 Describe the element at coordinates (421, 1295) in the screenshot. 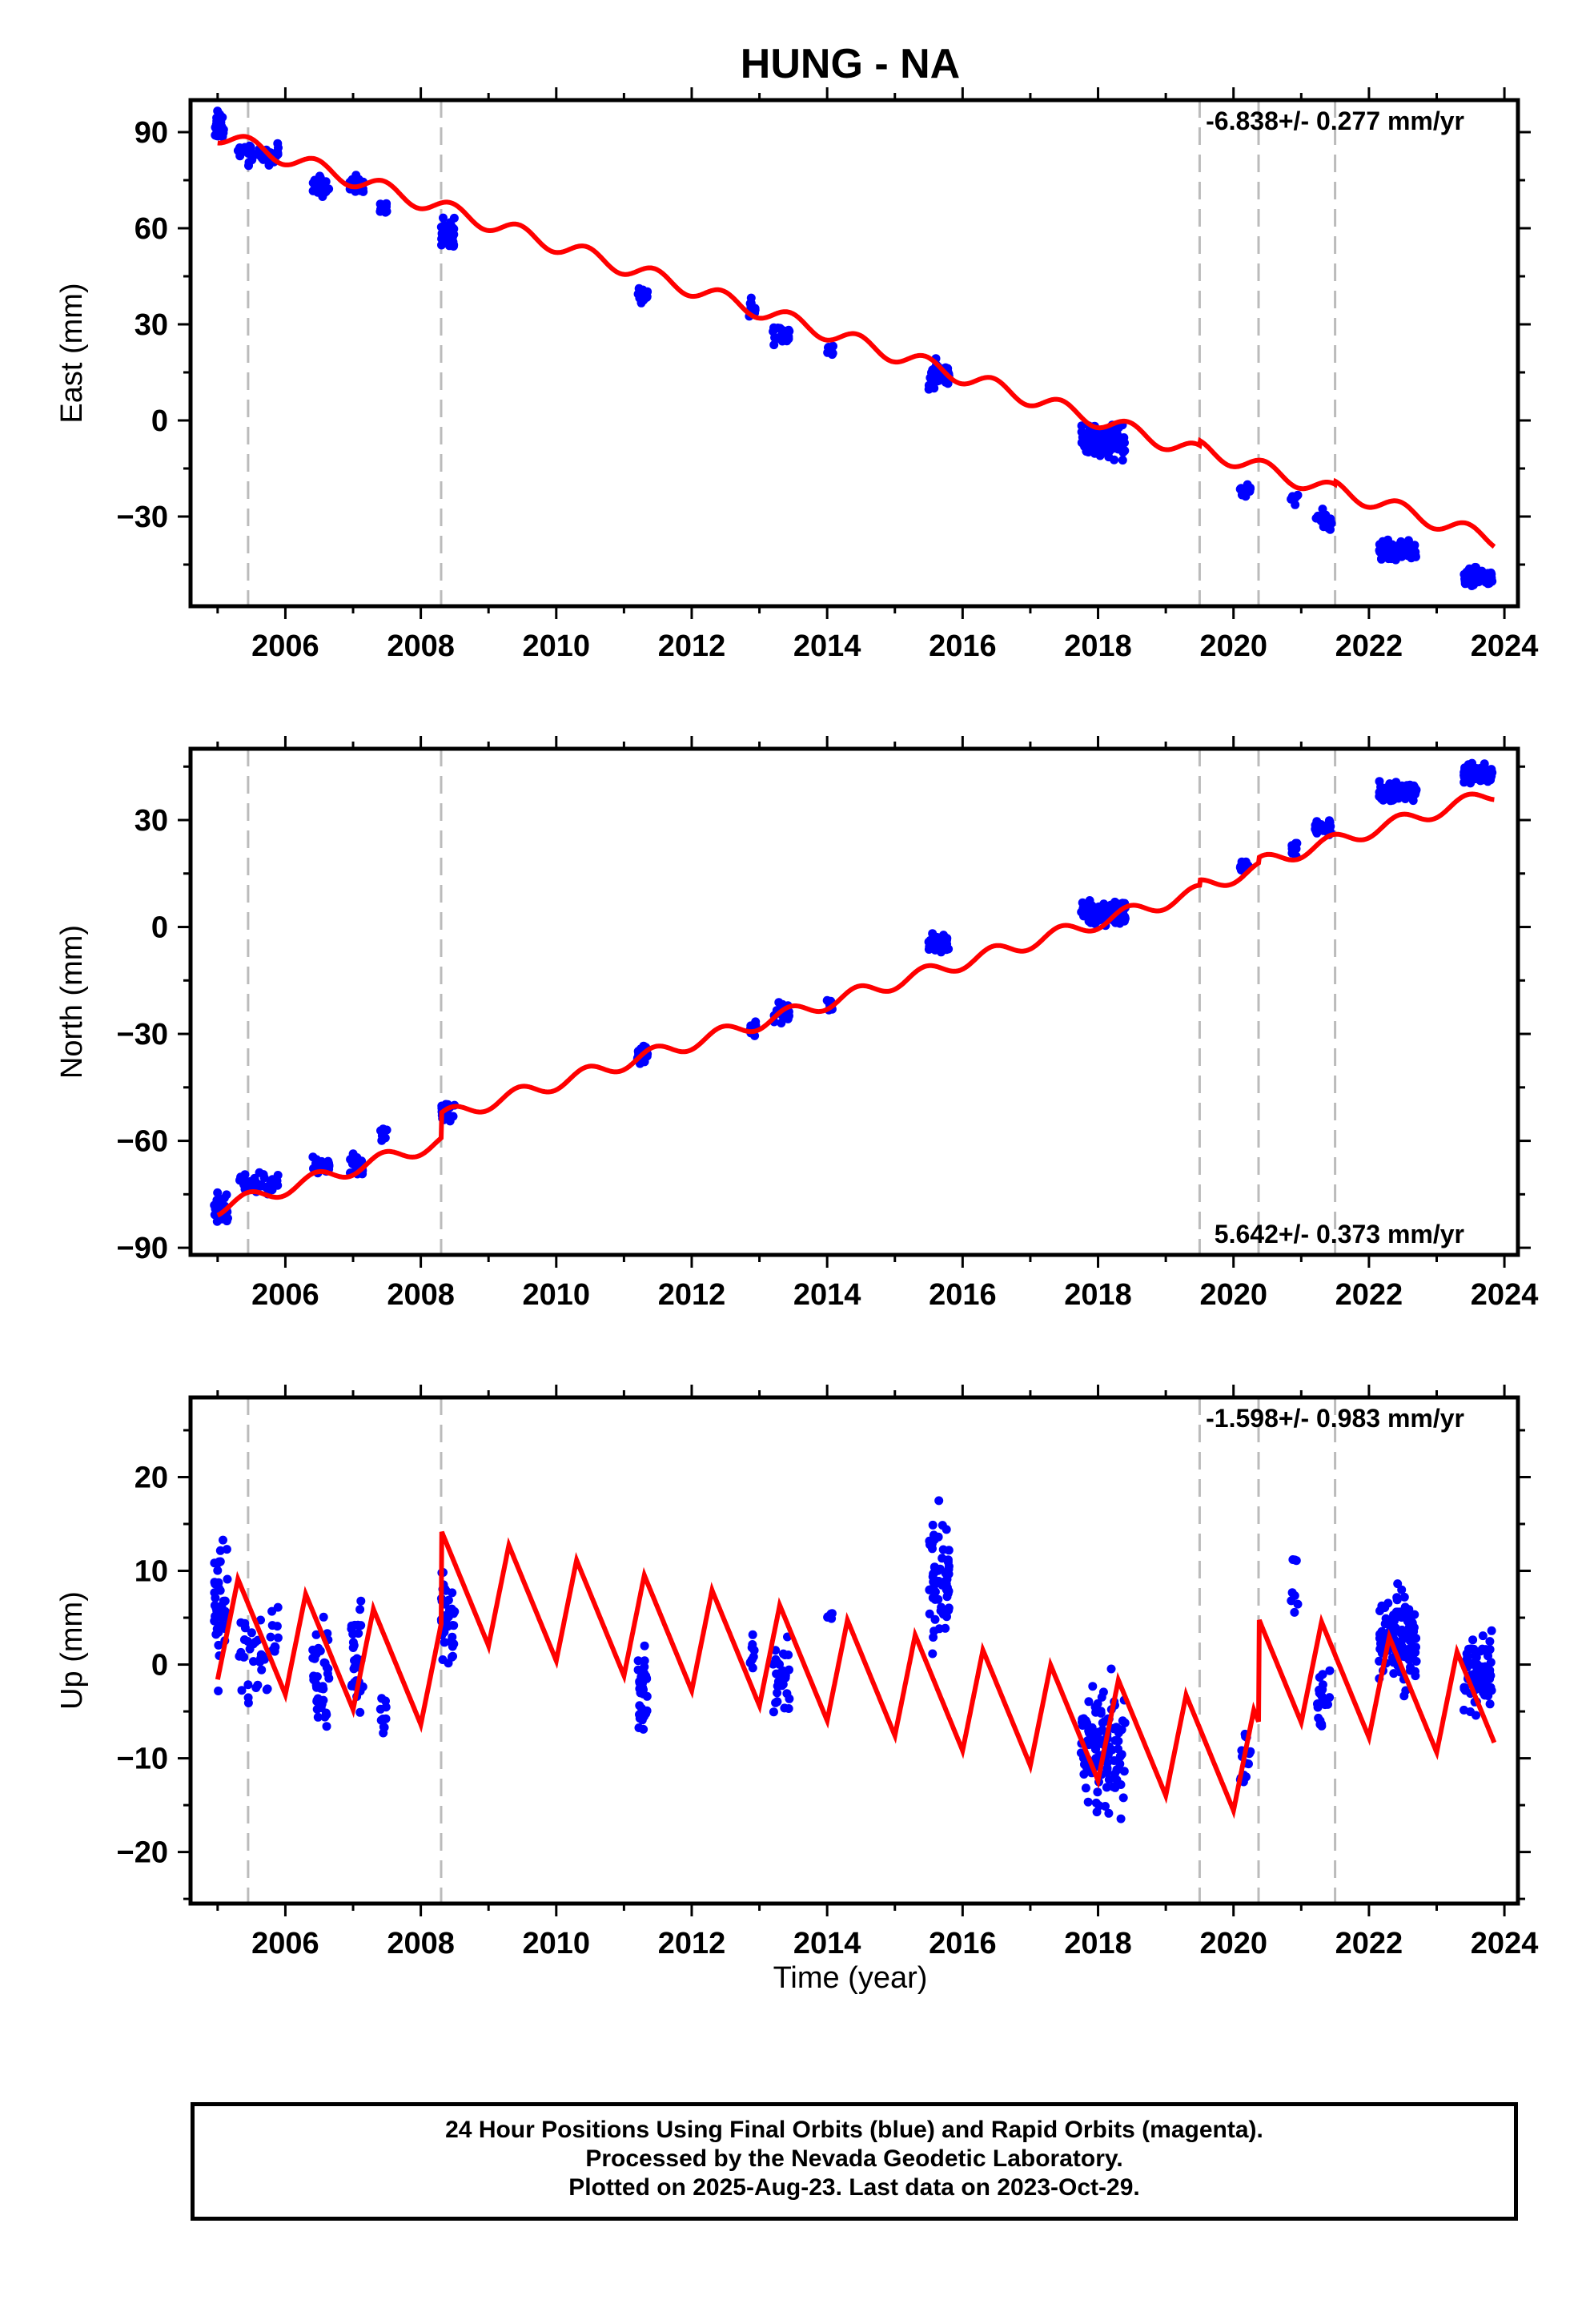

I see `x-tick-label: 2008` at that location.